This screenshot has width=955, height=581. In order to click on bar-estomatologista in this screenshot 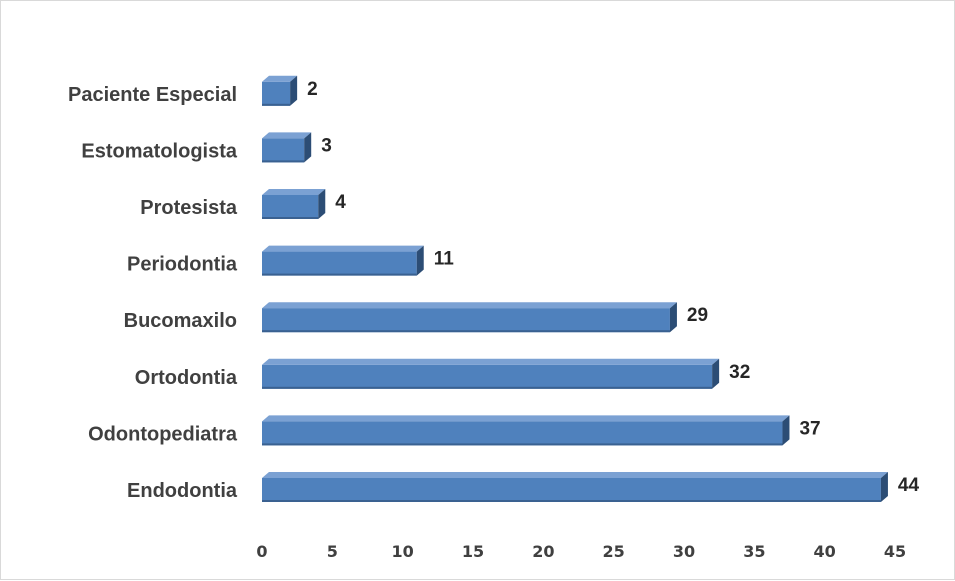, I will do `click(287, 147)`.